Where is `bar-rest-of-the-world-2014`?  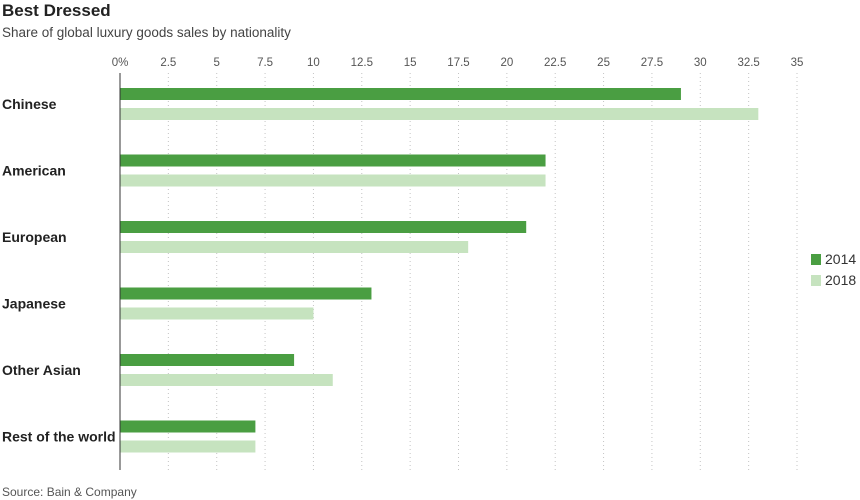 bar-rest-of-the-world-2014 is located at coordinates (188, 426).